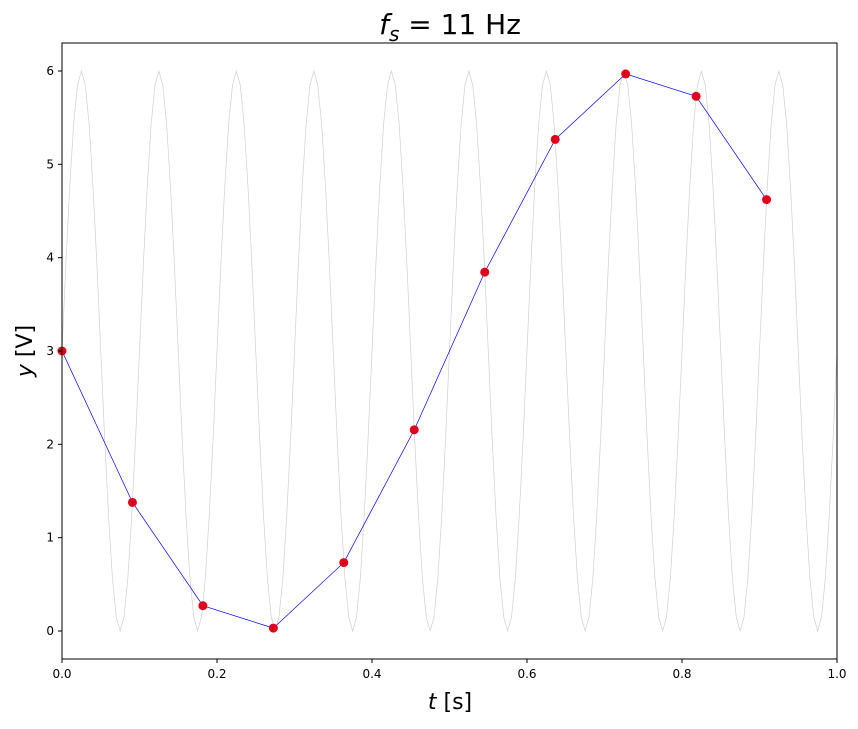 This screenshot has height=729, width=858. I want to click on x-tick-label: 0.6, so click(526, 674).